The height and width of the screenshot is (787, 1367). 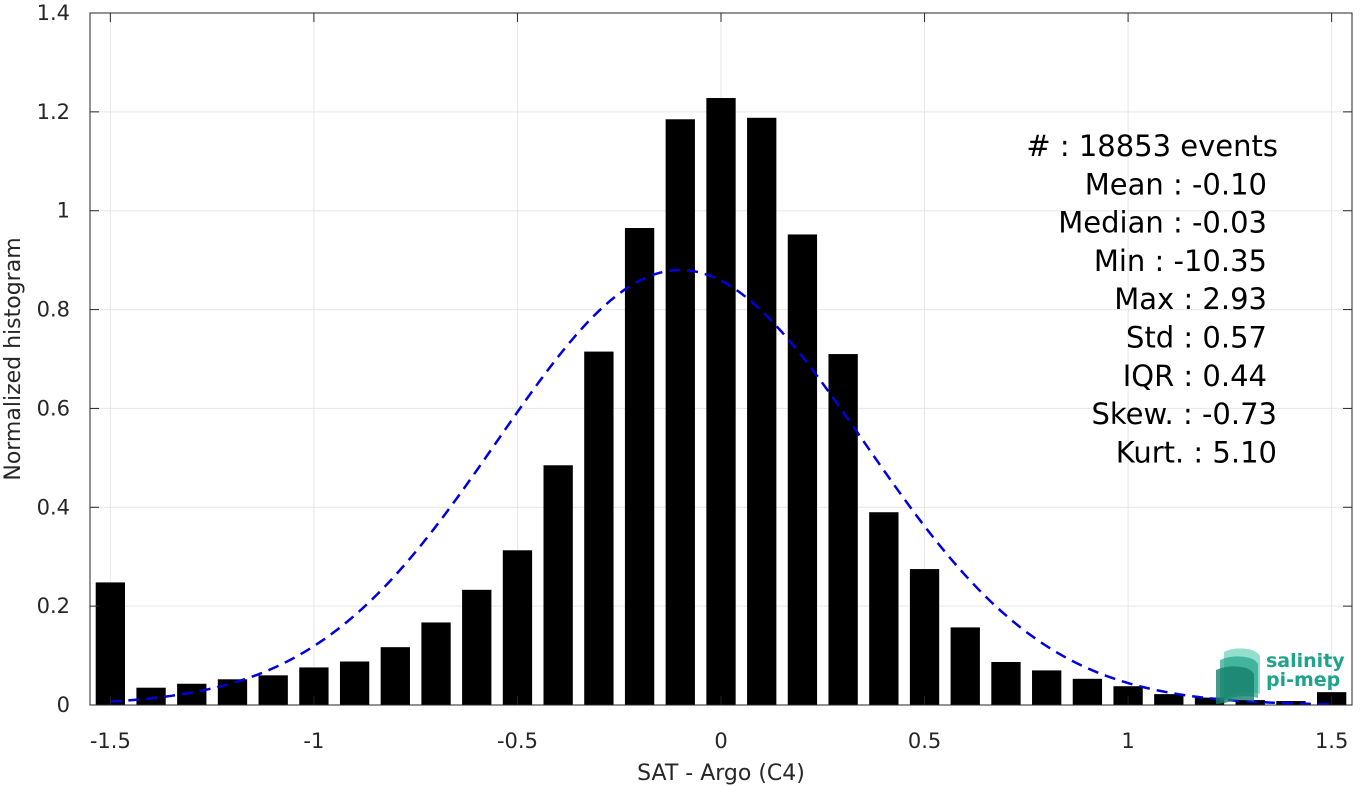 What do you see at coordinates (721, 773) in the screenshot?
I see `x-axis-title: SAT - Argo (C4)` at bounding box center [721, 773].